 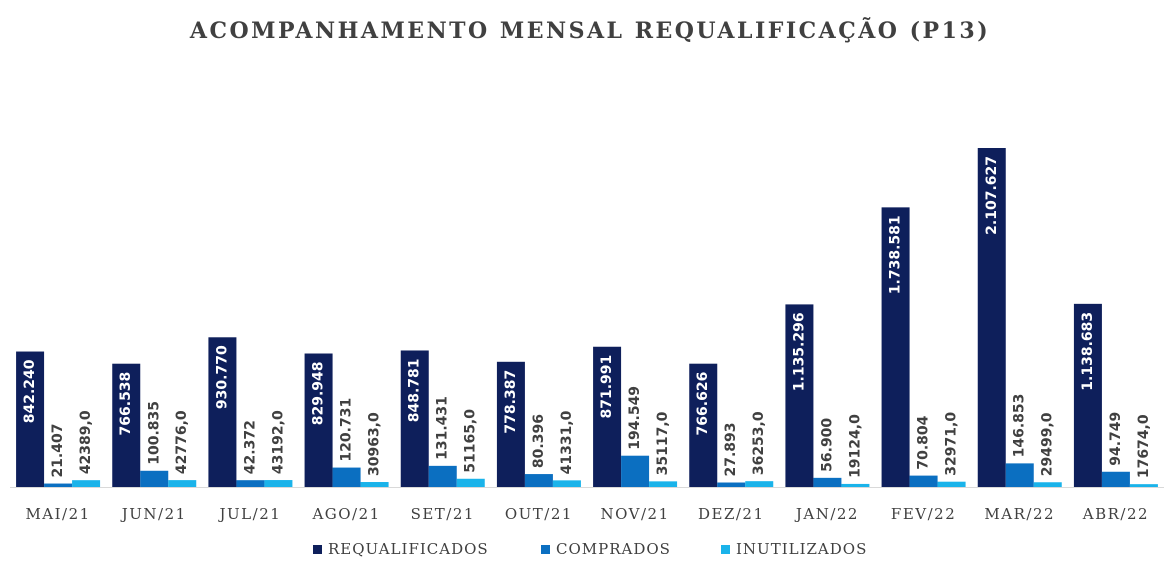 What do you see at coordinates (222, 377) in the screenshot?
I see `data-label: 930.770` at bounding box center [222, 377].